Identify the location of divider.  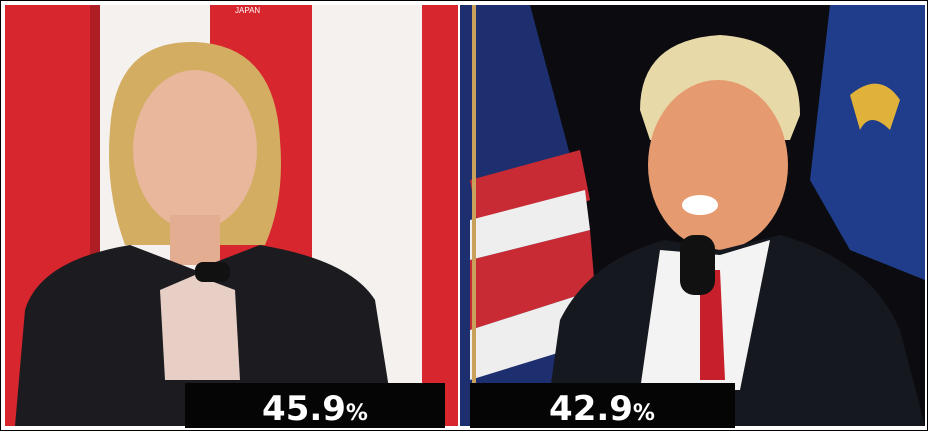
(459, 215).